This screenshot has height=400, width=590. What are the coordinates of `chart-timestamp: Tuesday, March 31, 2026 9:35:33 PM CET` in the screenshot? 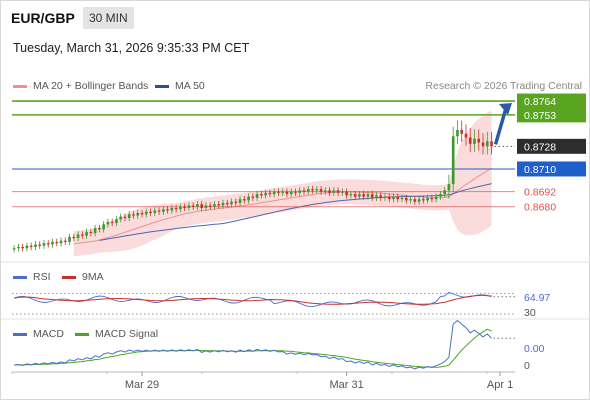 It's located at (131, 48).